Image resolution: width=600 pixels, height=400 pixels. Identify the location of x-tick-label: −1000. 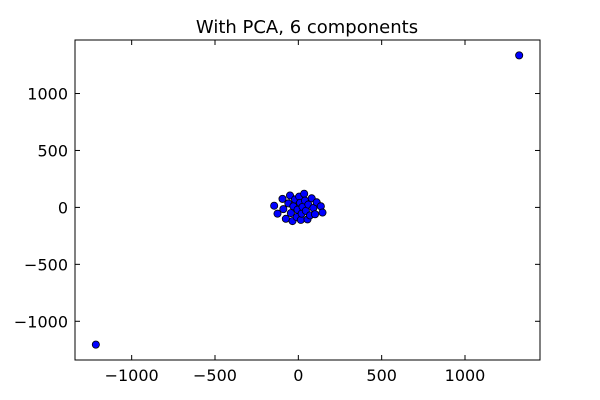
(132, 375).